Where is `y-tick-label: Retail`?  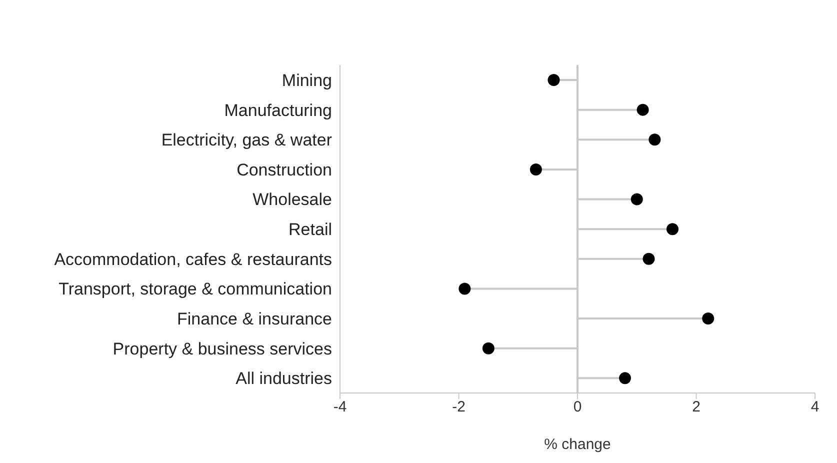 y-tick-label: Retail is located at coordinates (310, 230).